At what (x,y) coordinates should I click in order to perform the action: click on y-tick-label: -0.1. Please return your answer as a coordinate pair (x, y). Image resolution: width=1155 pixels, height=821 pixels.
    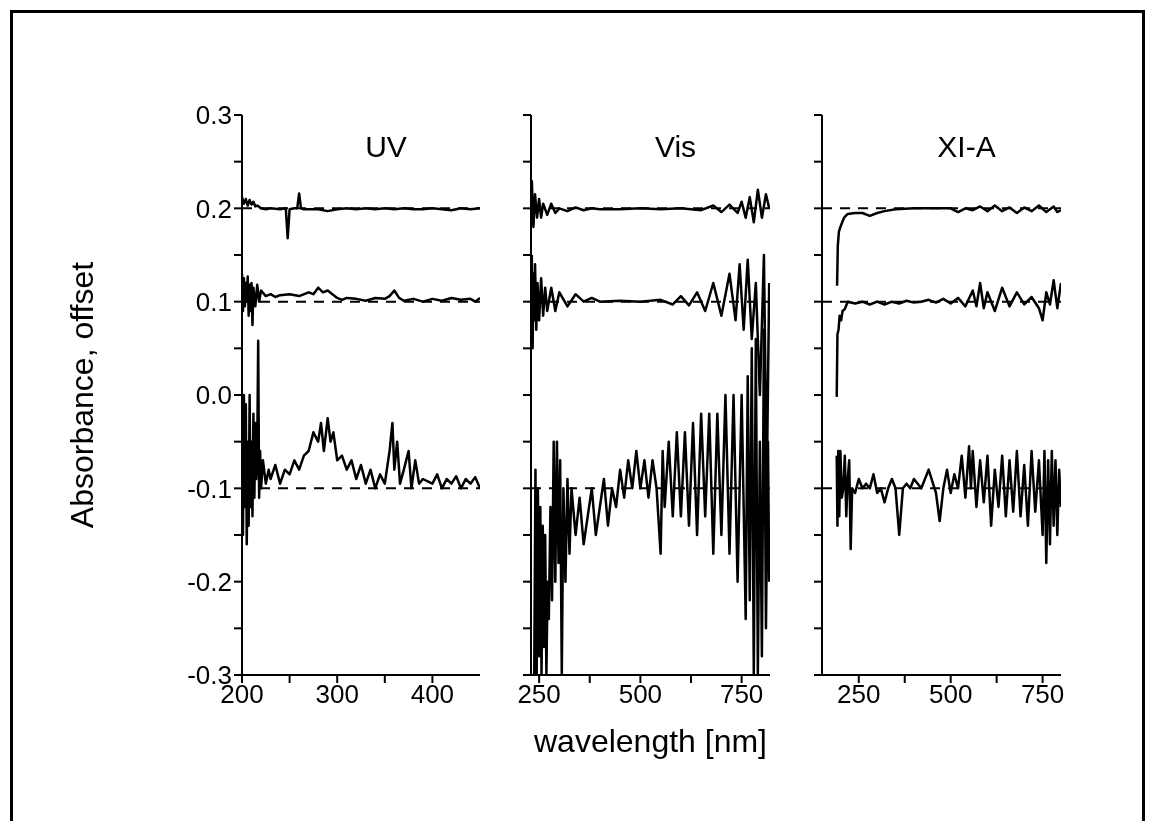
    Looking at the image, I should click on (209, 488).